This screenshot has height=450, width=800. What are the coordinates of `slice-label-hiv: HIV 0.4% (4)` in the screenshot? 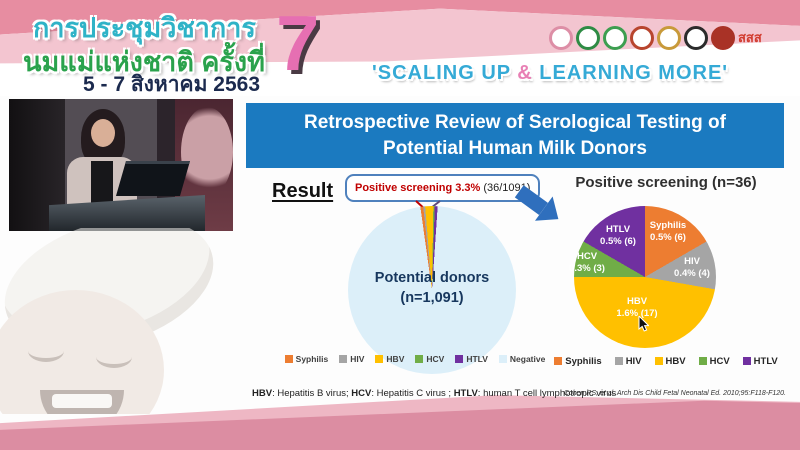 It's located at (692, 268).